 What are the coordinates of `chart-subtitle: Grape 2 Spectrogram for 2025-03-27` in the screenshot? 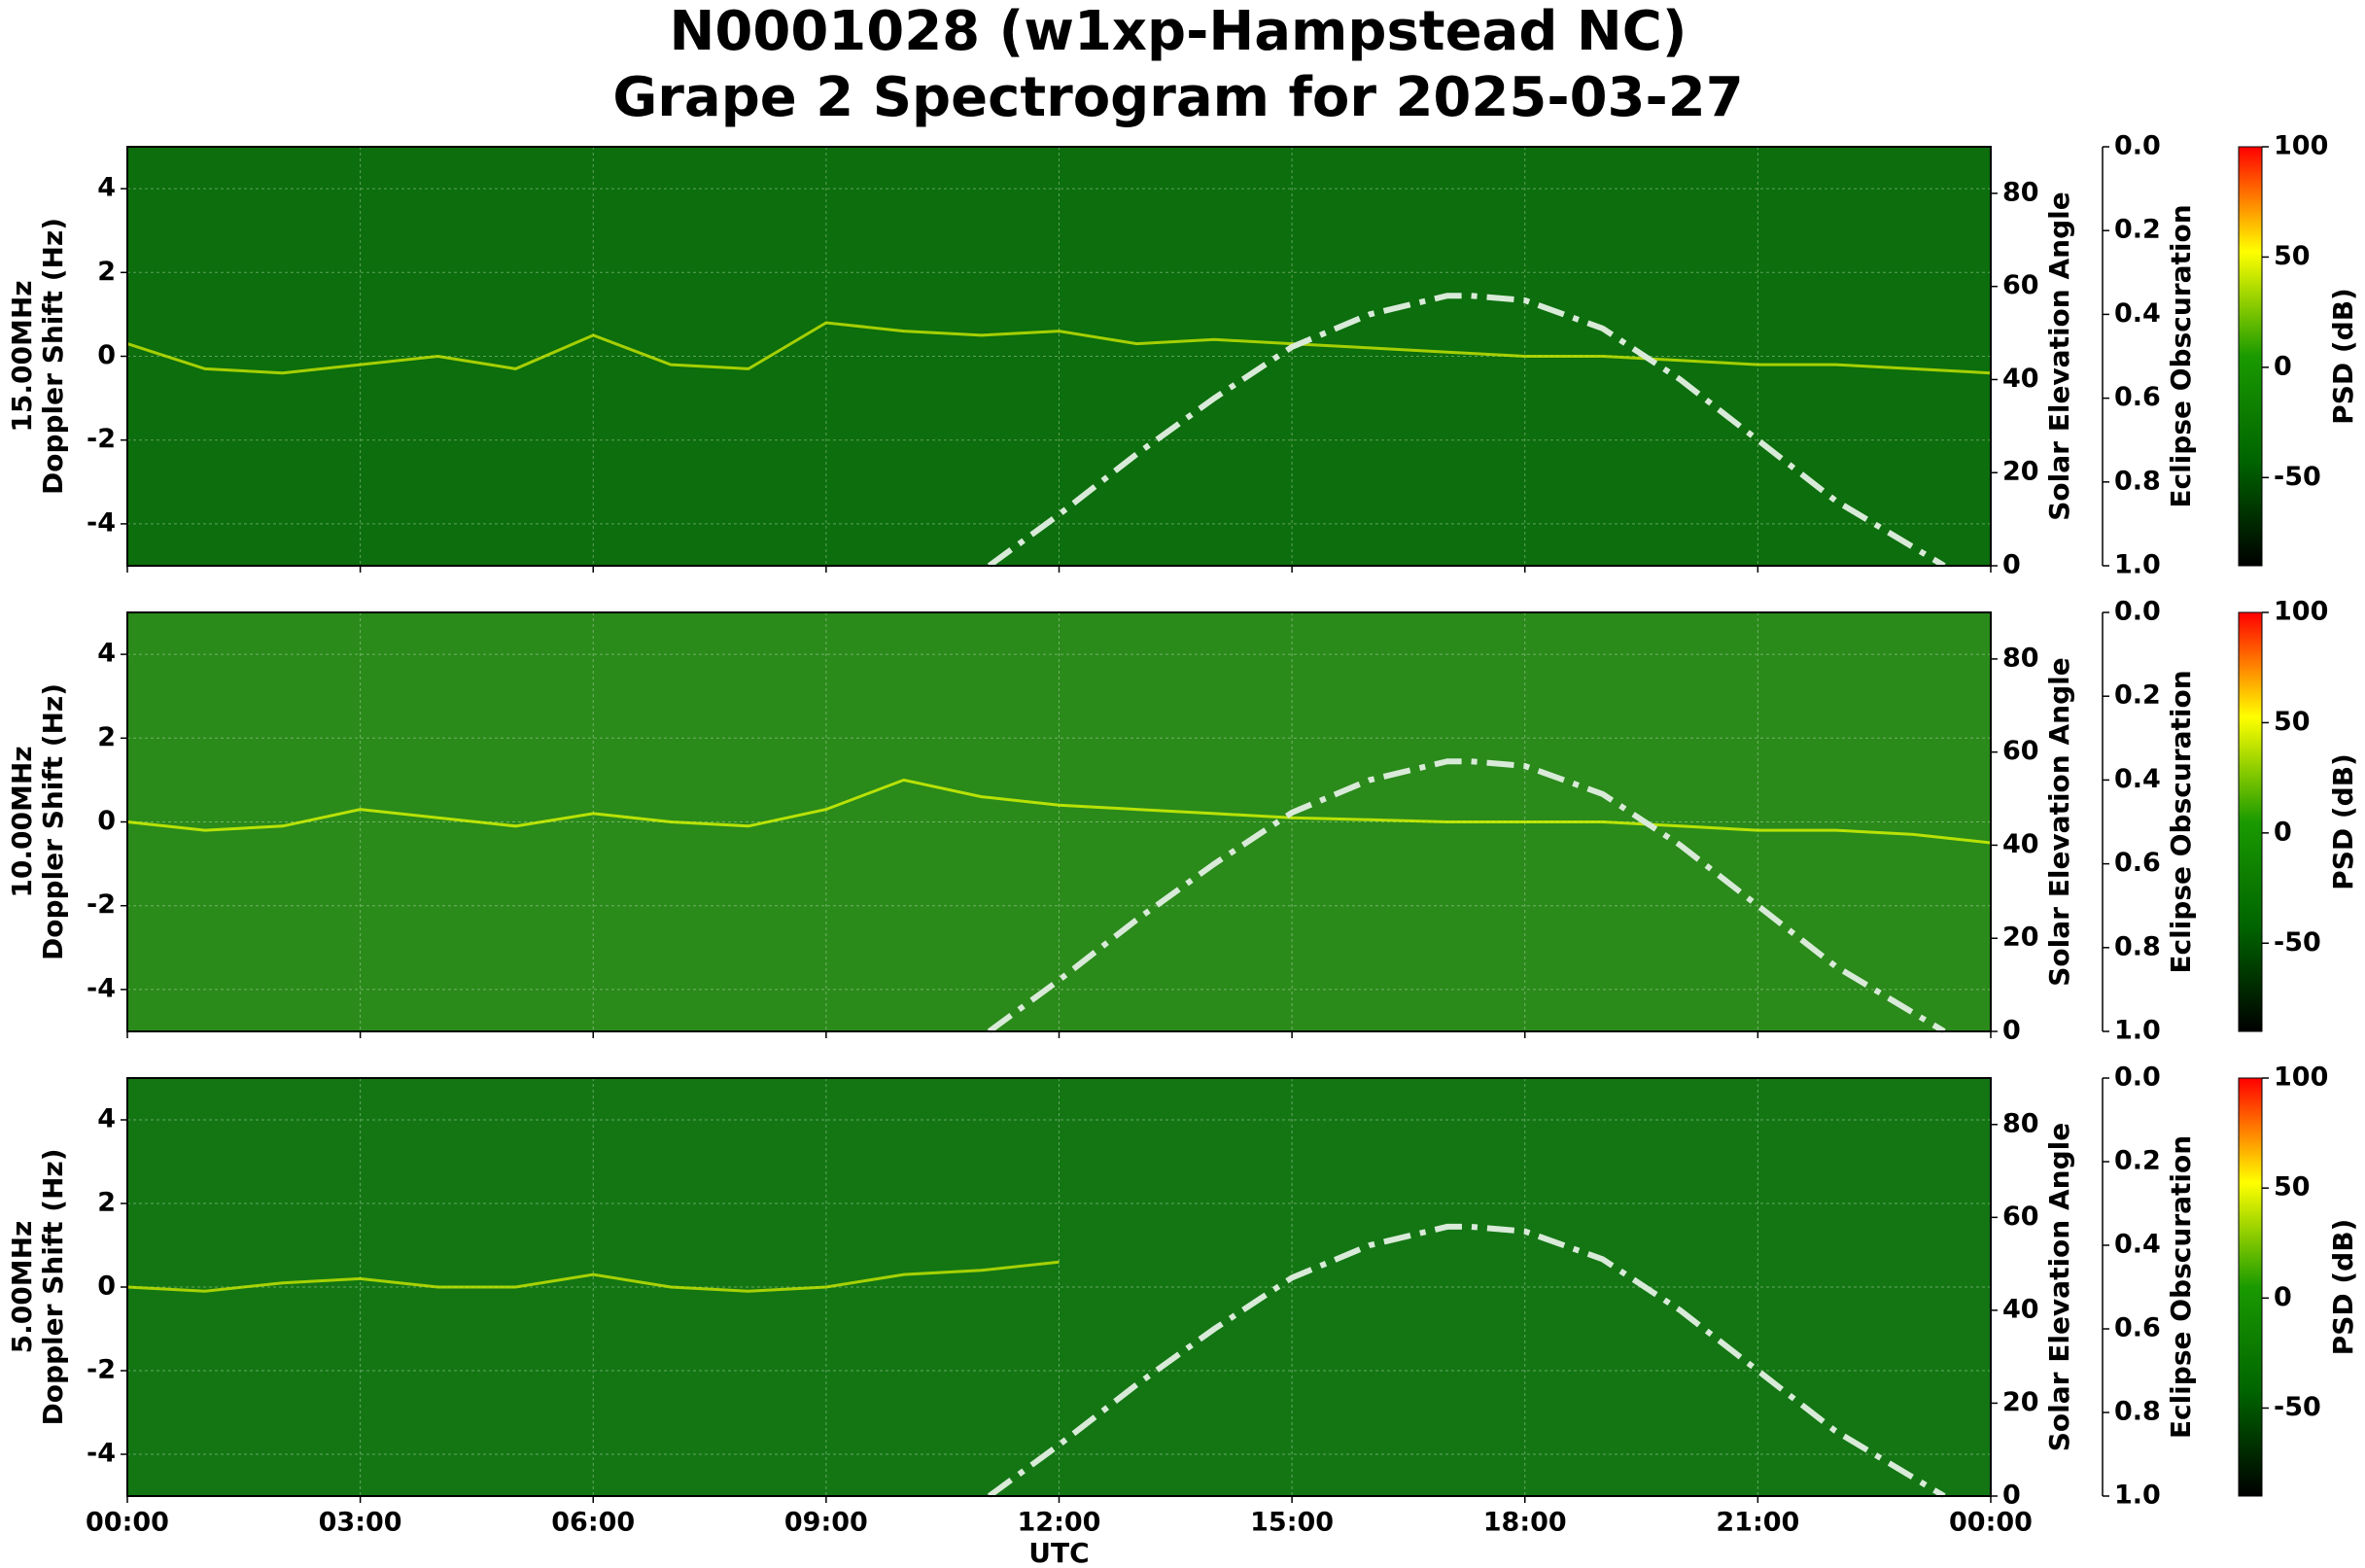 It's located at (1177, 97).